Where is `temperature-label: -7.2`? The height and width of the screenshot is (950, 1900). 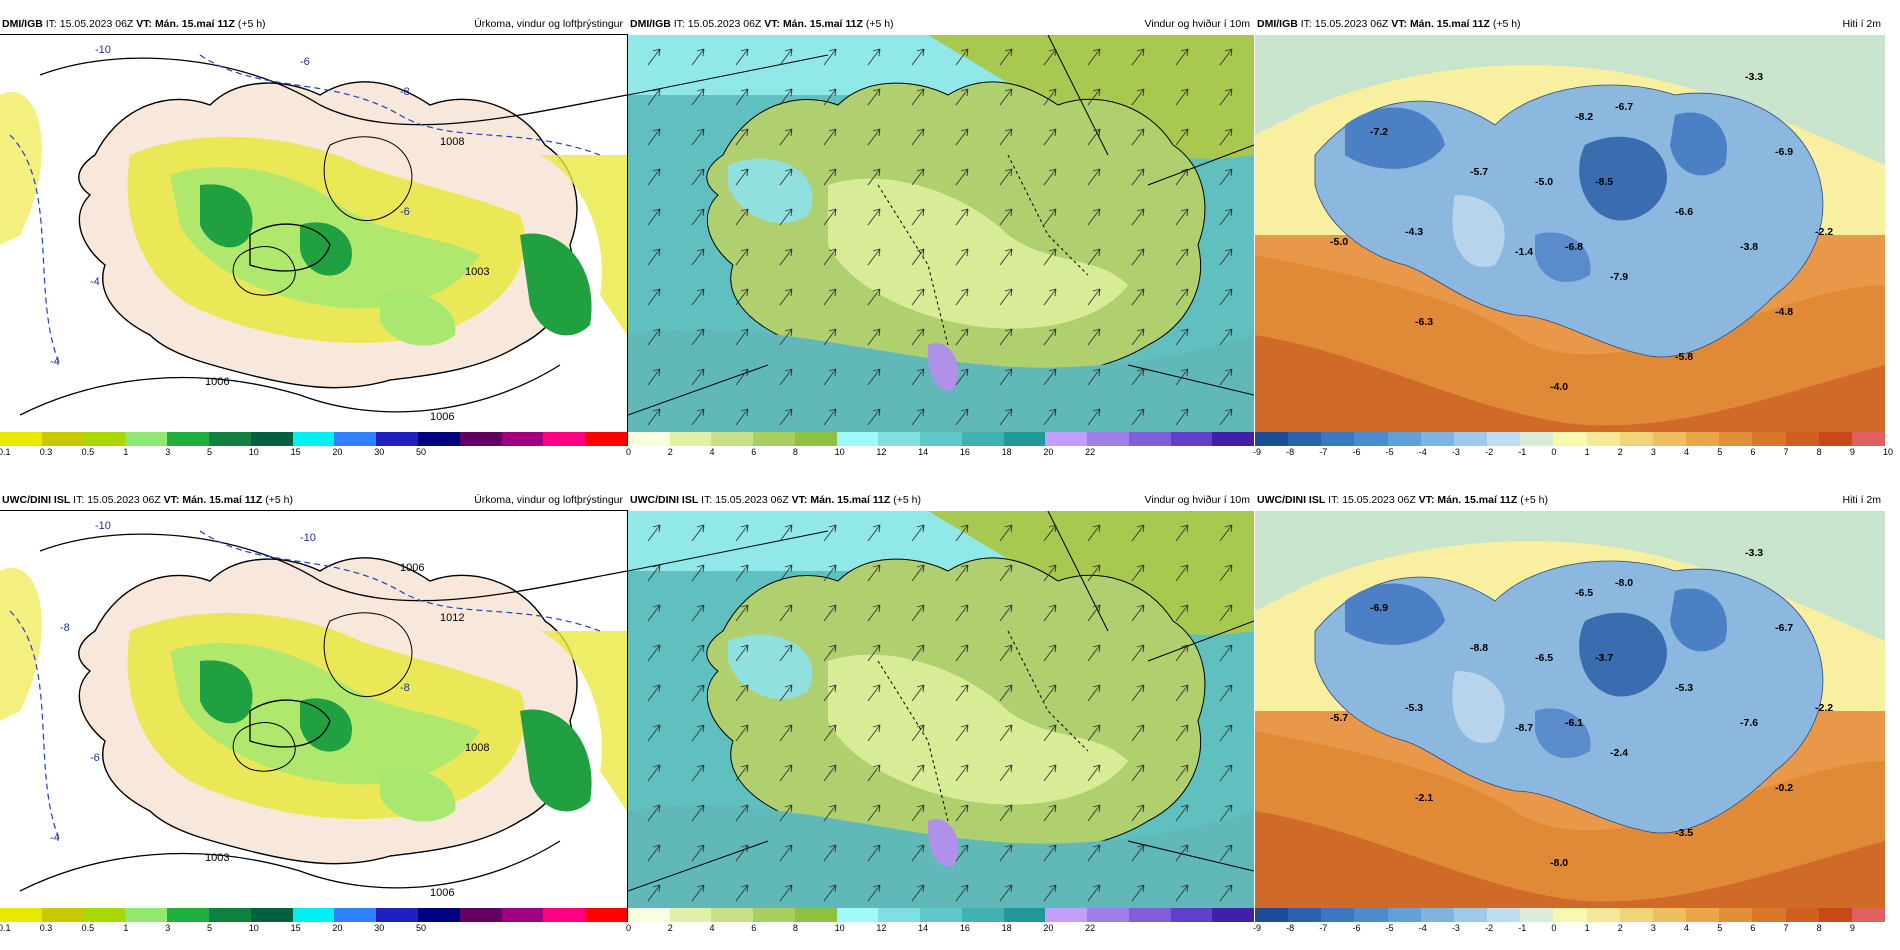 temperature-label: -7.2 is located at coordinates (1379, 132).